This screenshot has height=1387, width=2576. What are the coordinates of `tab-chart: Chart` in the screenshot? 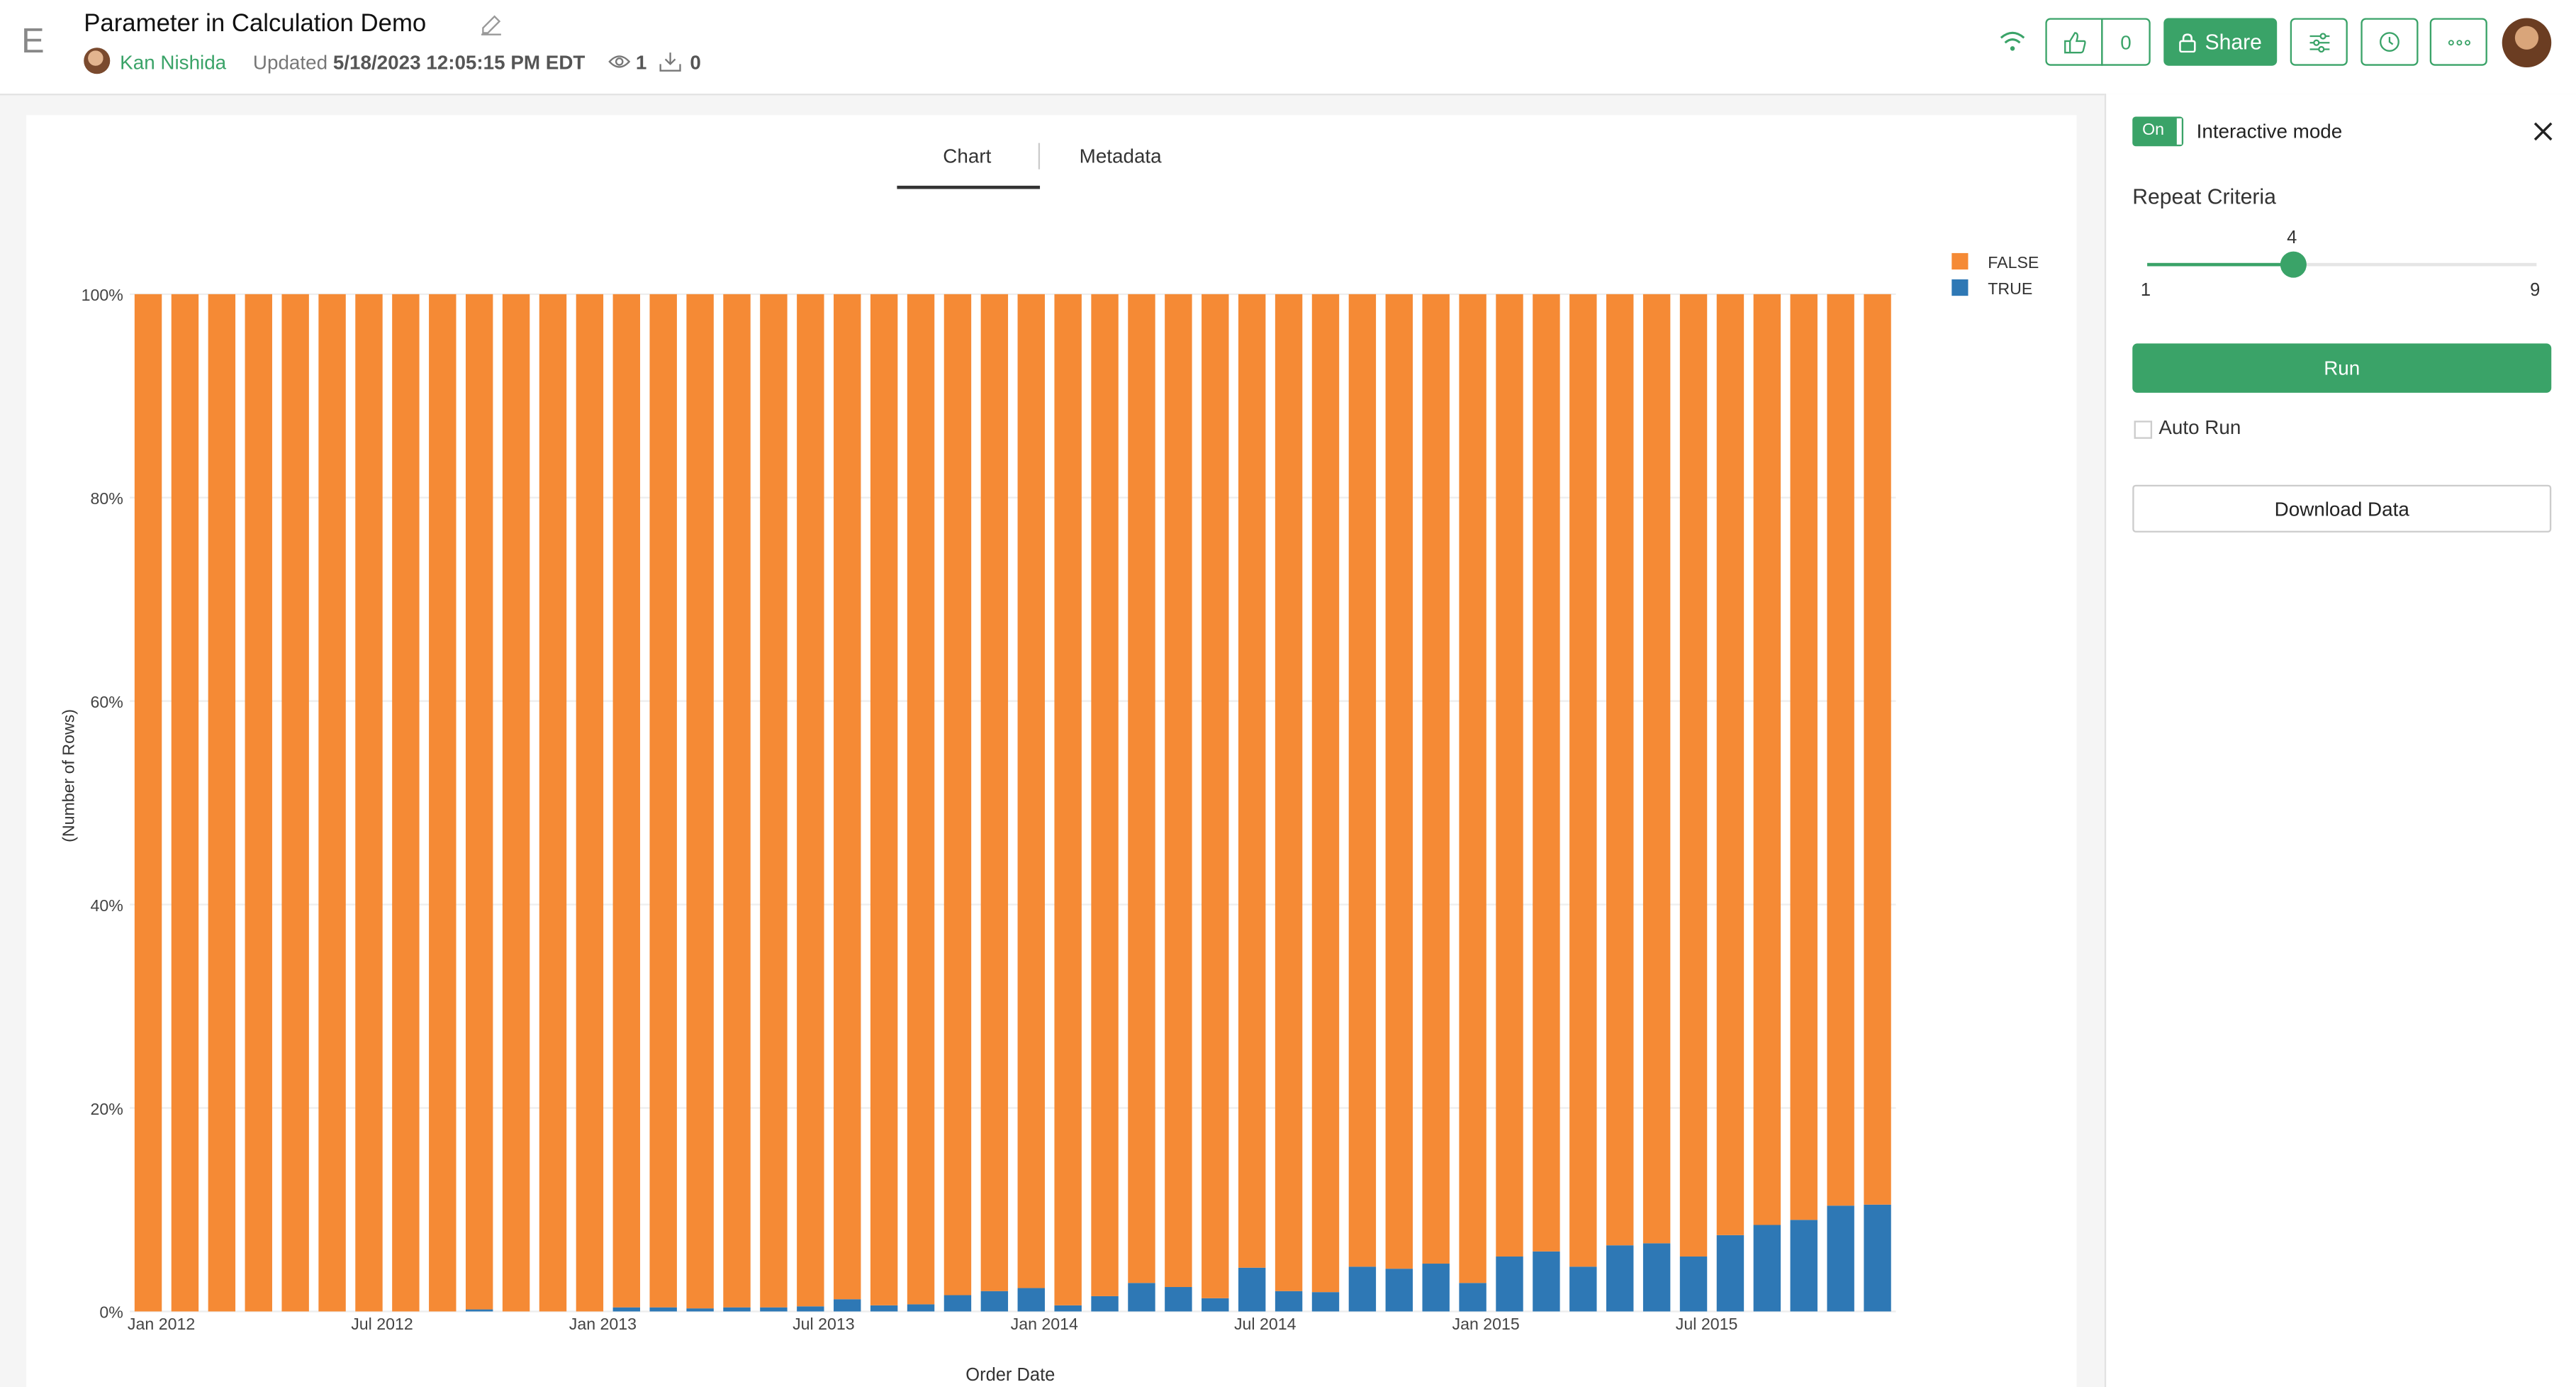 It's located at (968, 156).